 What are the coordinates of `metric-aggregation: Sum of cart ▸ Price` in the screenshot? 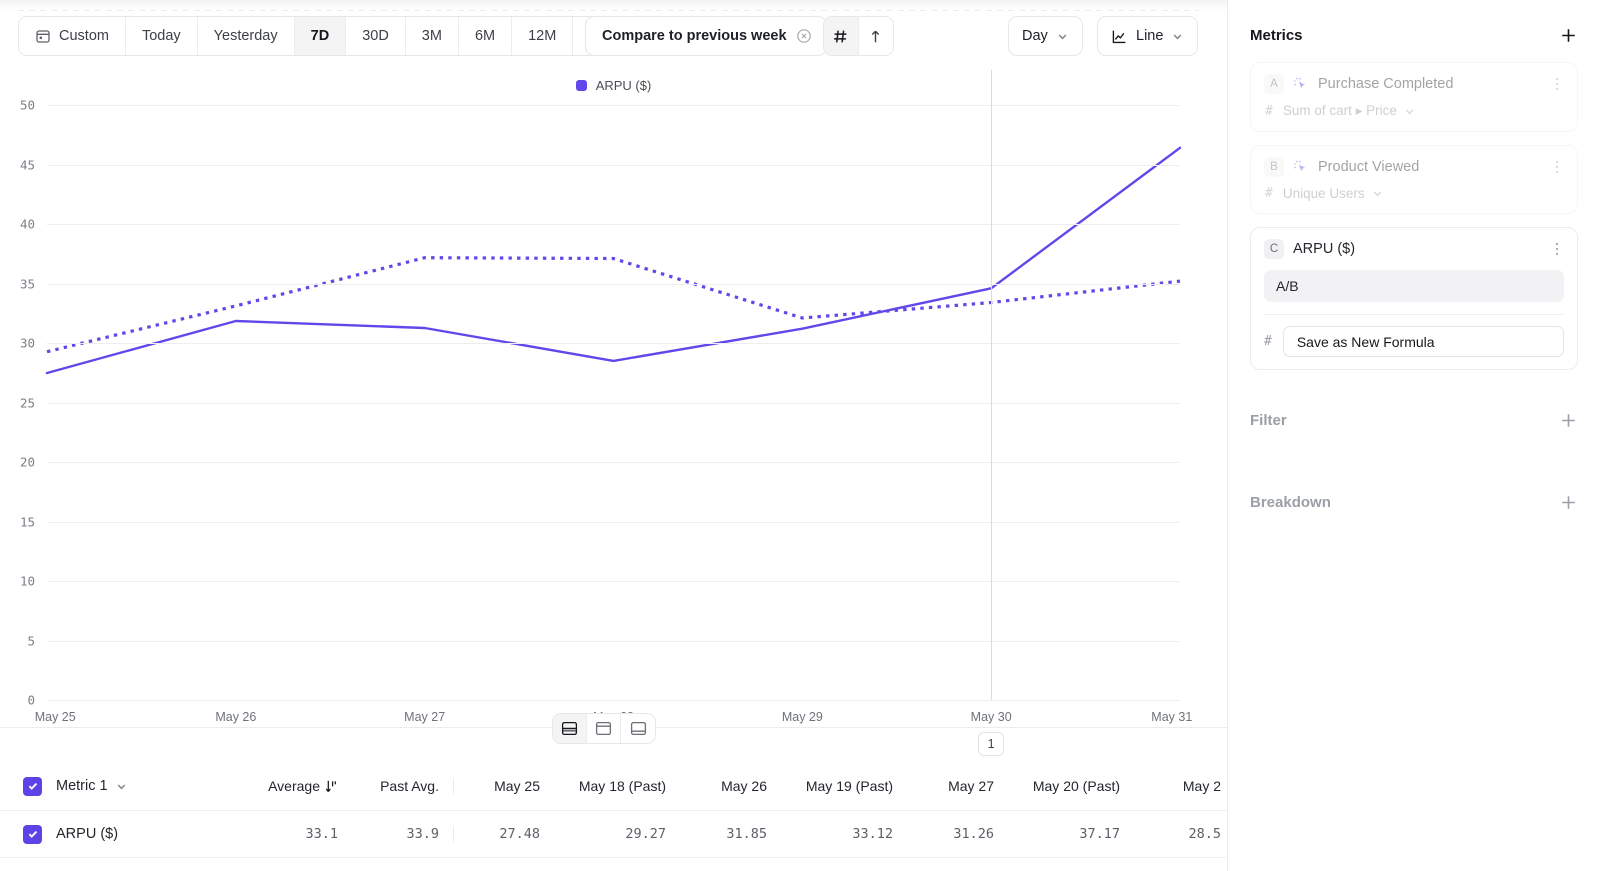 It's located at (1349, 111).